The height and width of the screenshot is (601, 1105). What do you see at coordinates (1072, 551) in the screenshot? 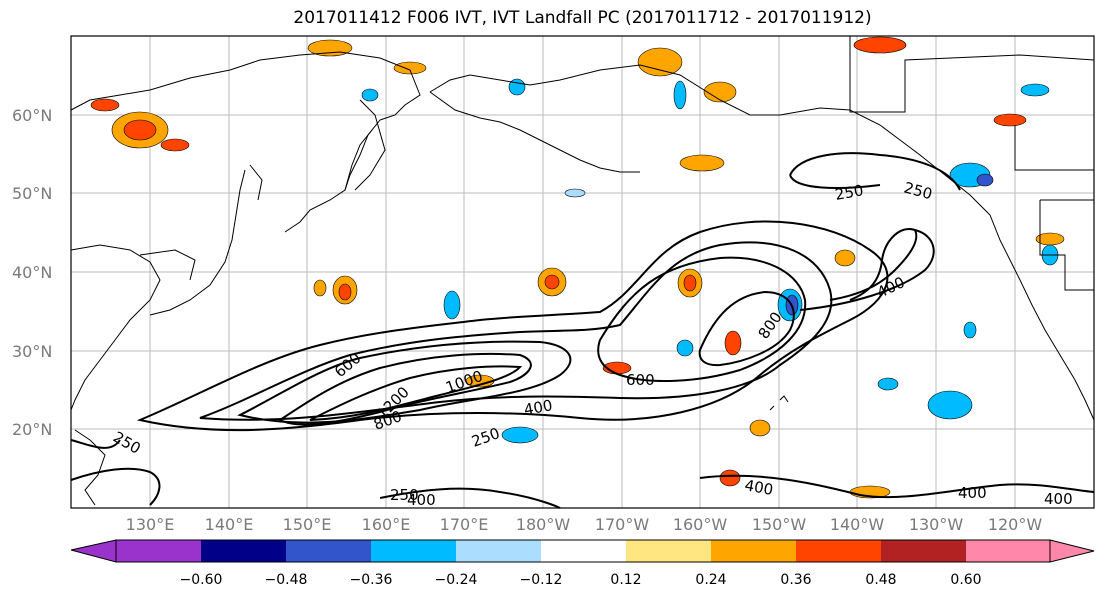
I see `colorbar-extend-high` at bounding box center [1072, 551].